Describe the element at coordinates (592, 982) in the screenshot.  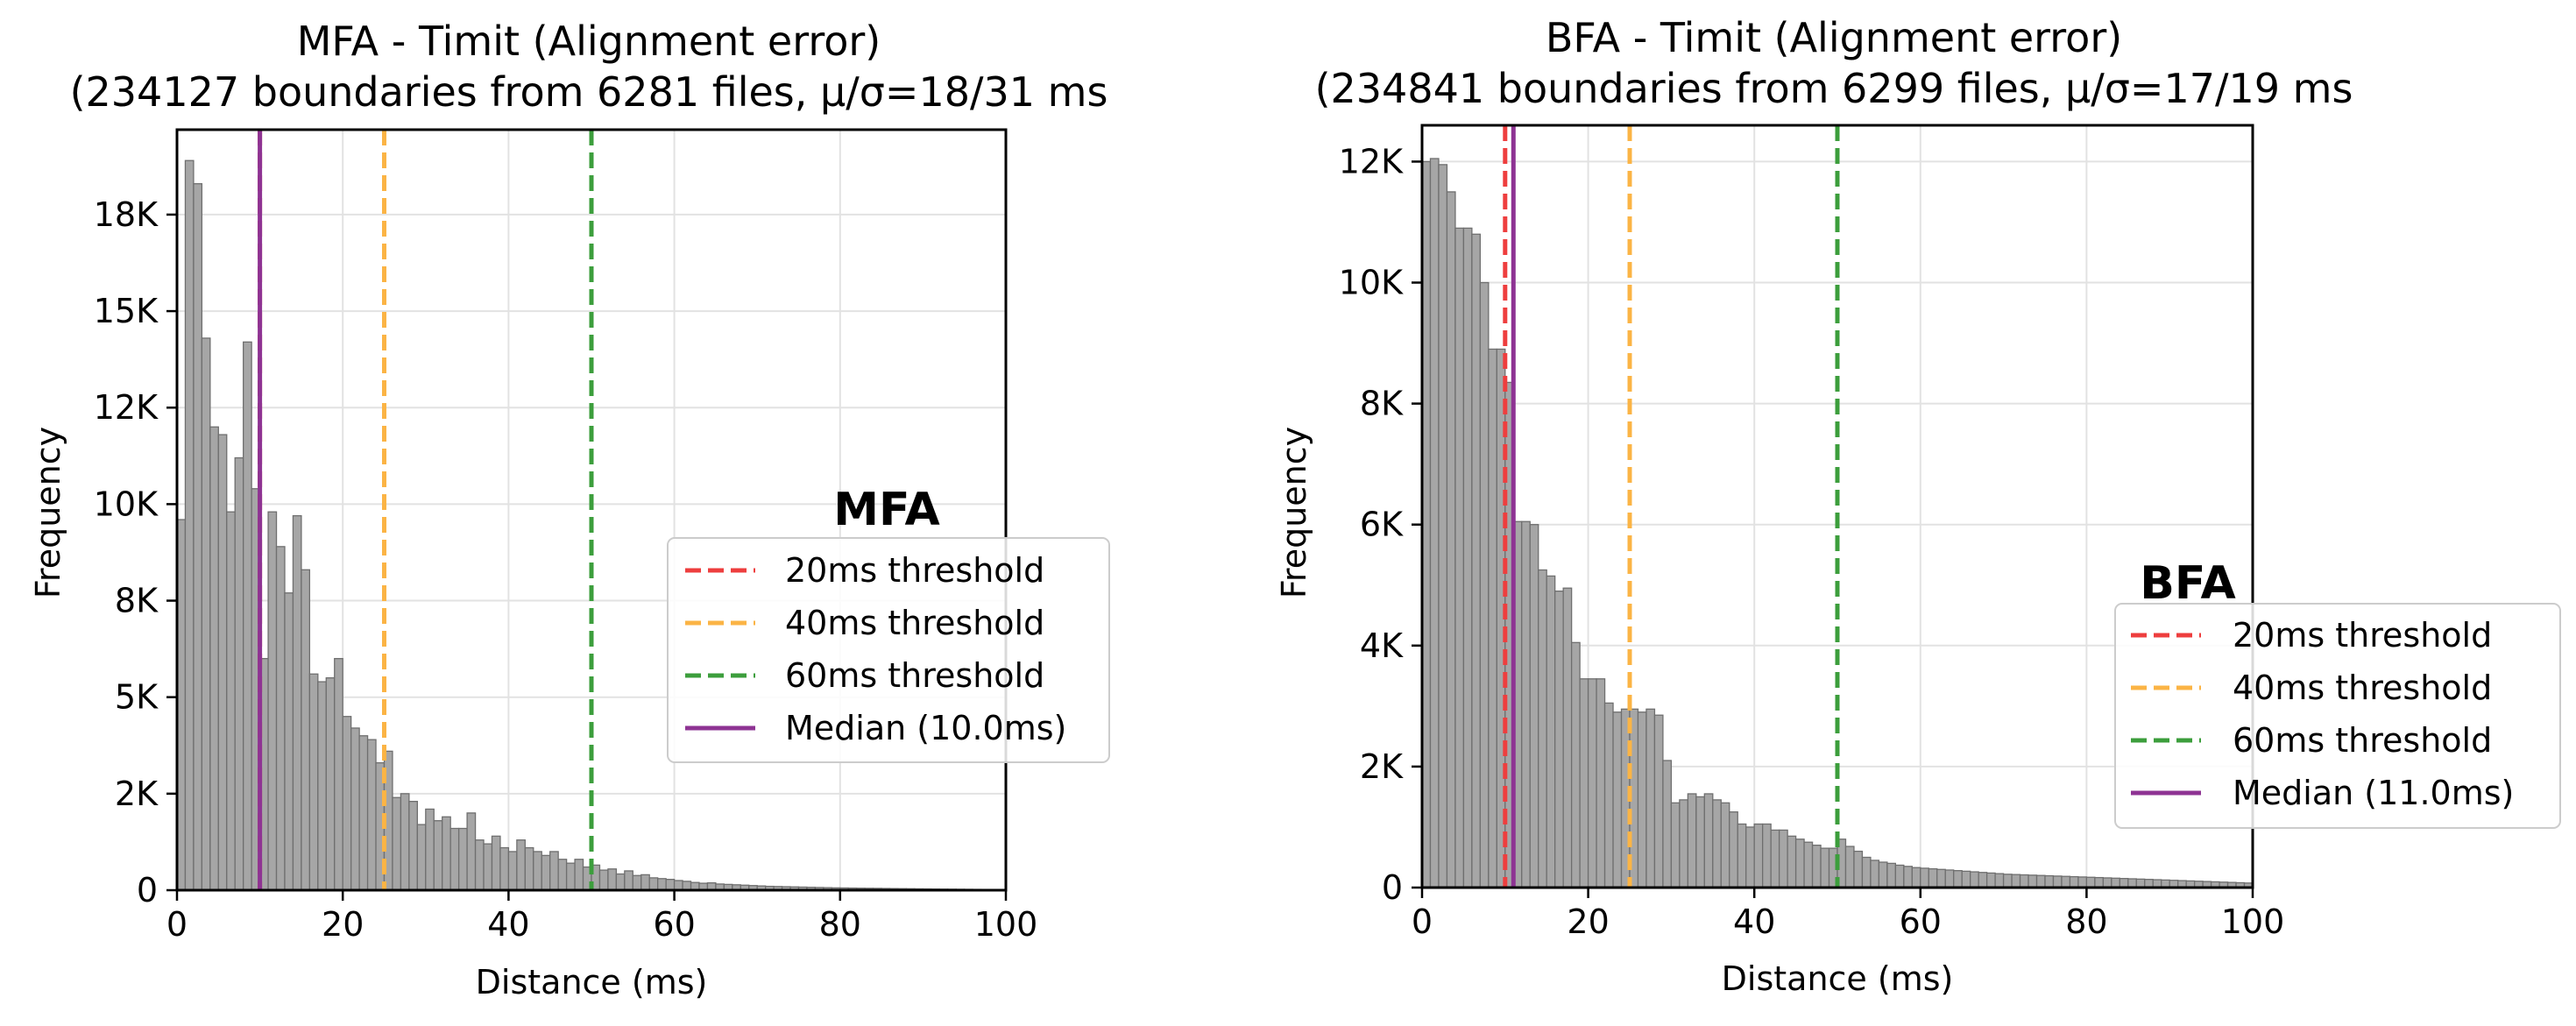
I see `mfa-x-axis-label: Distance (ms)` at that location.